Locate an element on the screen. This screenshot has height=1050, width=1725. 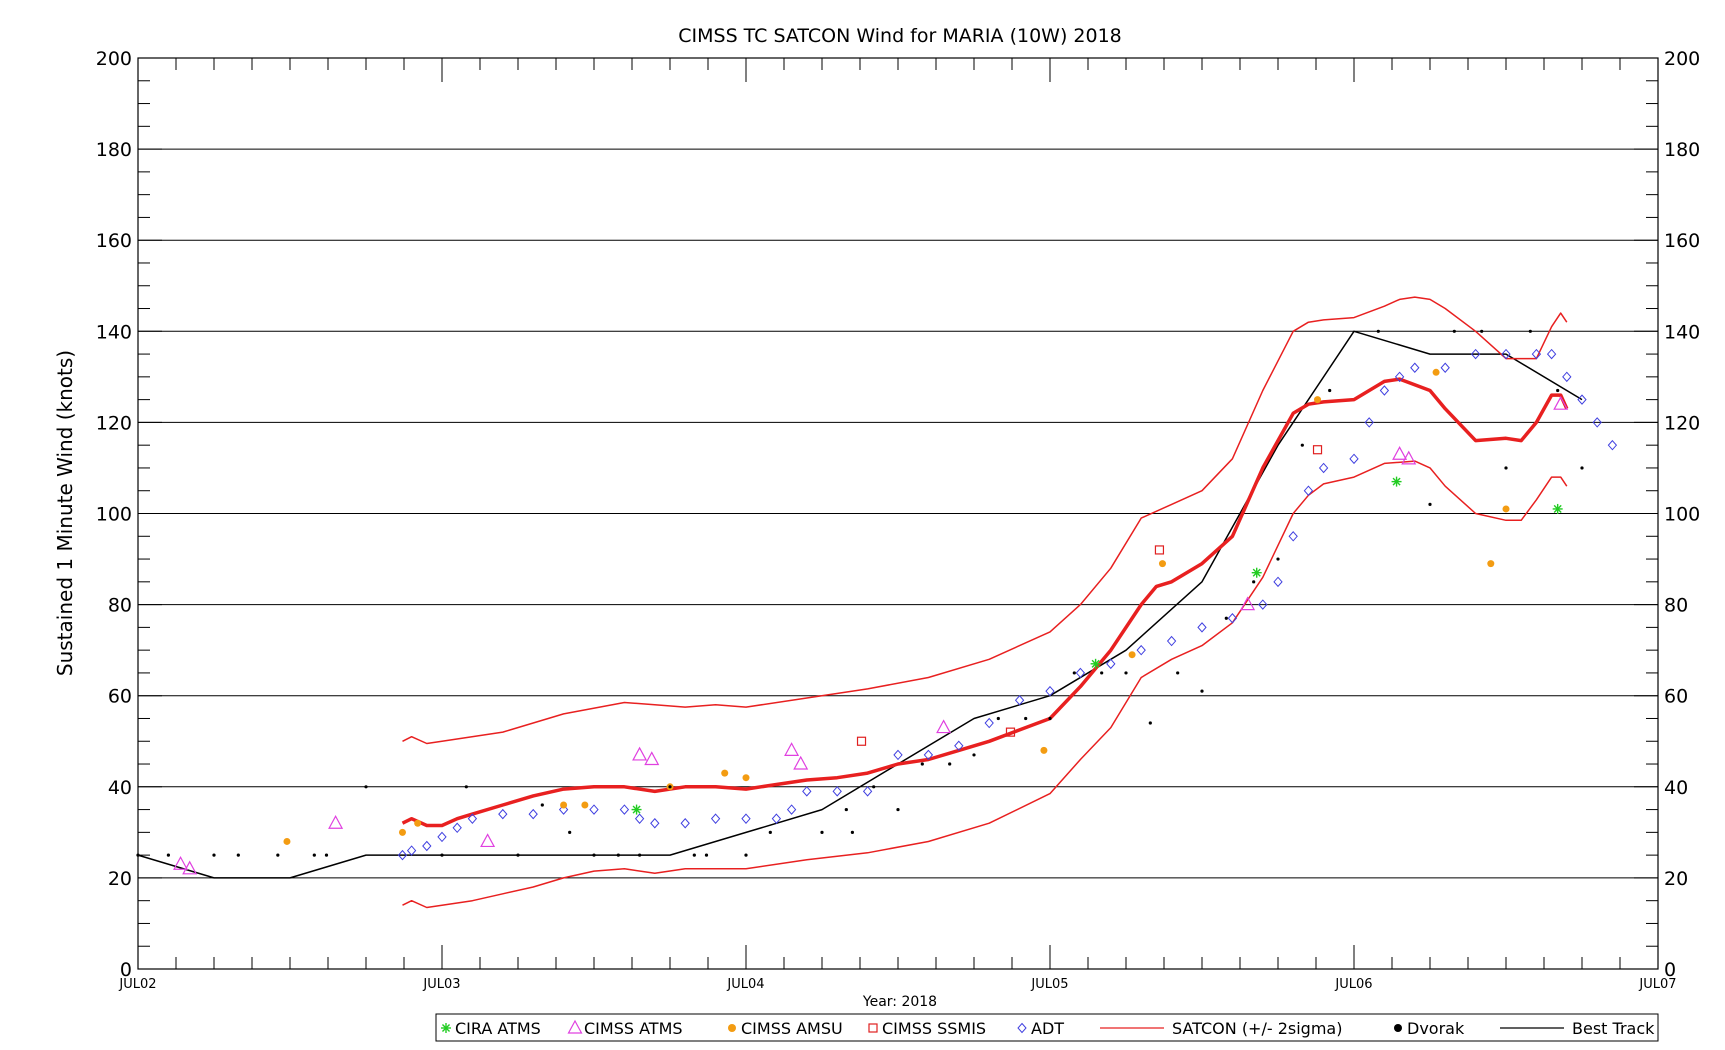
legend-item-adt: ADT is located at coordinates (1040, 1028).